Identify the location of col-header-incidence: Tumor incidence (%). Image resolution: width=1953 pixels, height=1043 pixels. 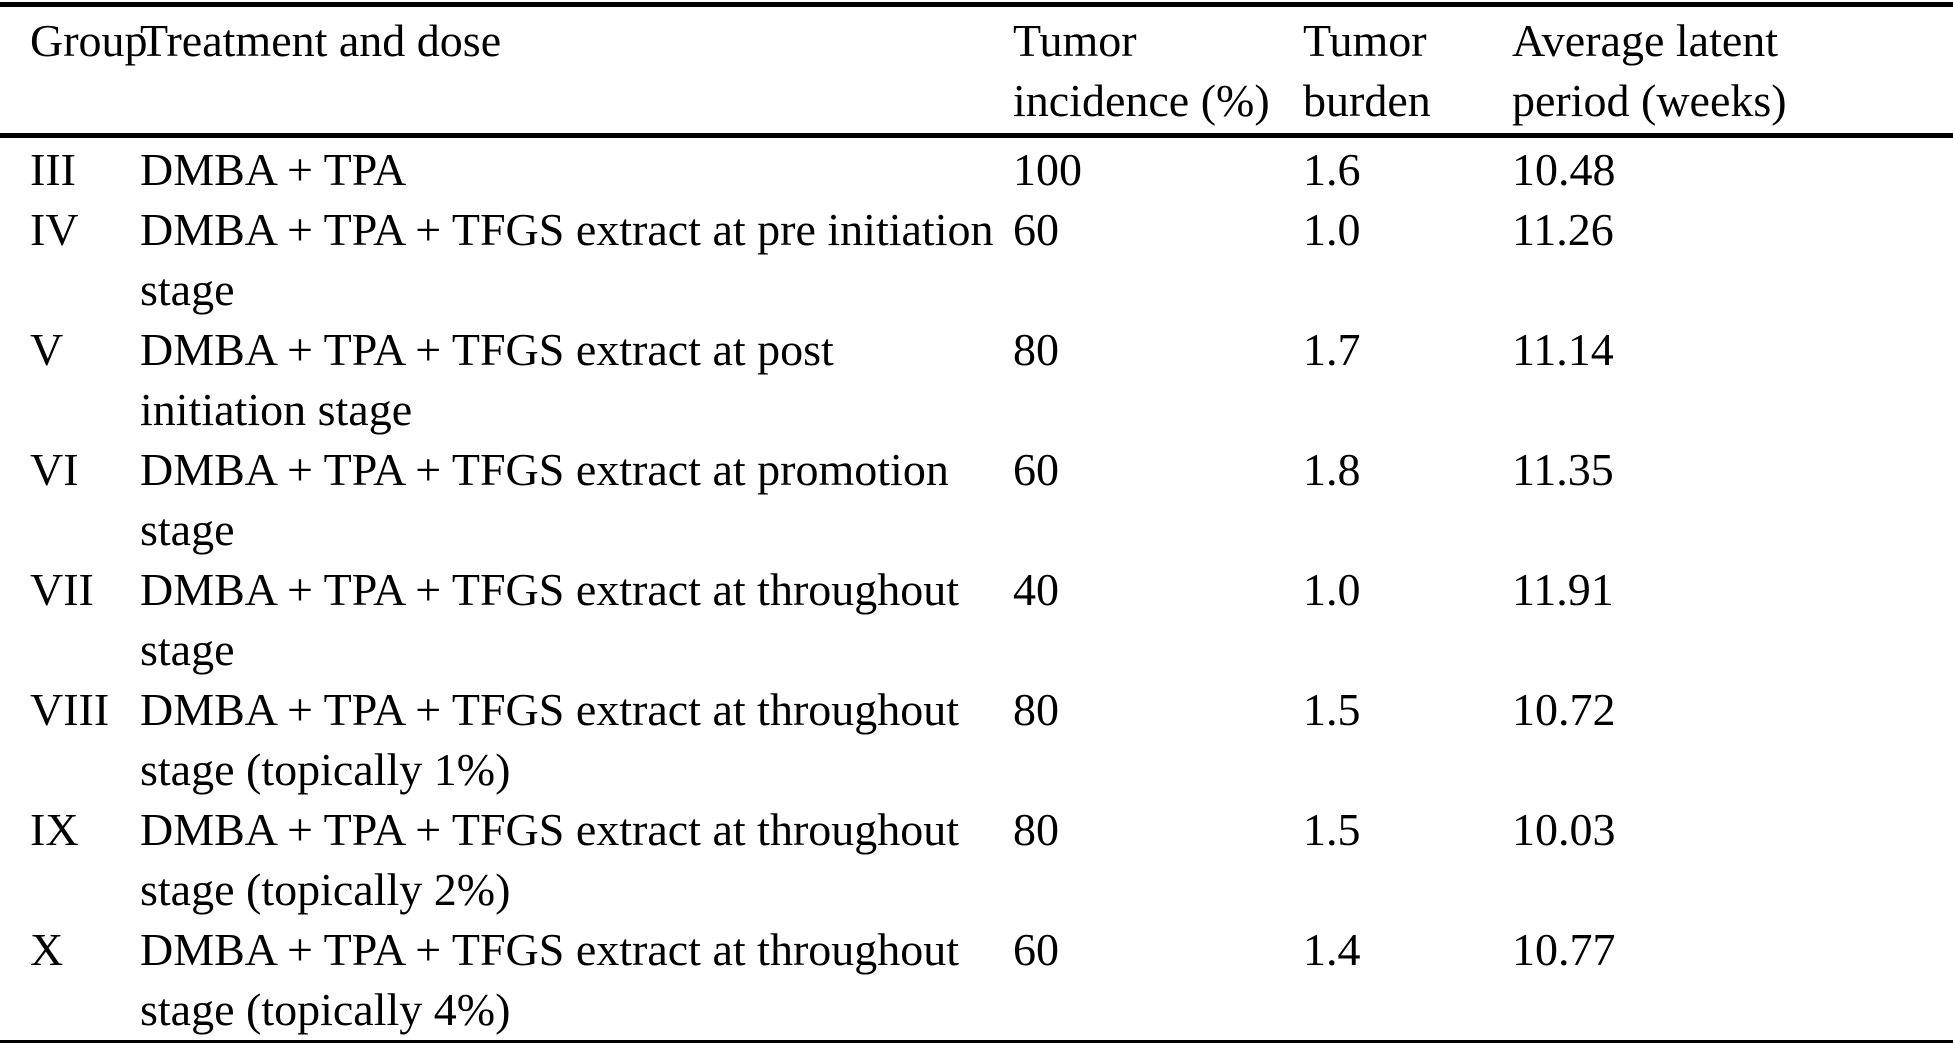
(1141, 70).